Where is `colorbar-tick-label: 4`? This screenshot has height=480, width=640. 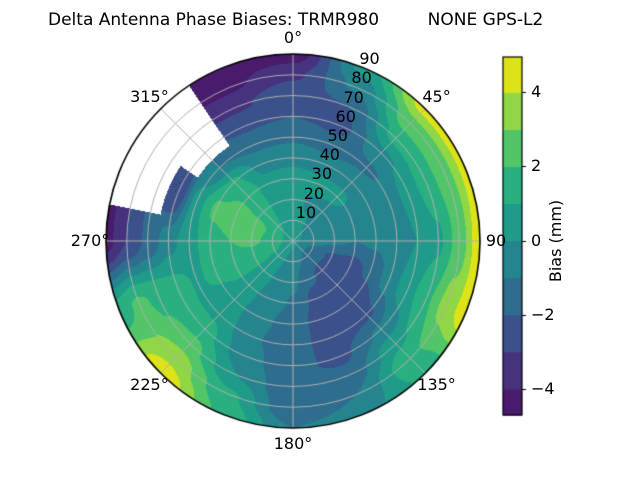 colorbar-tick-label: 4 is located at coordinates (536, 92).